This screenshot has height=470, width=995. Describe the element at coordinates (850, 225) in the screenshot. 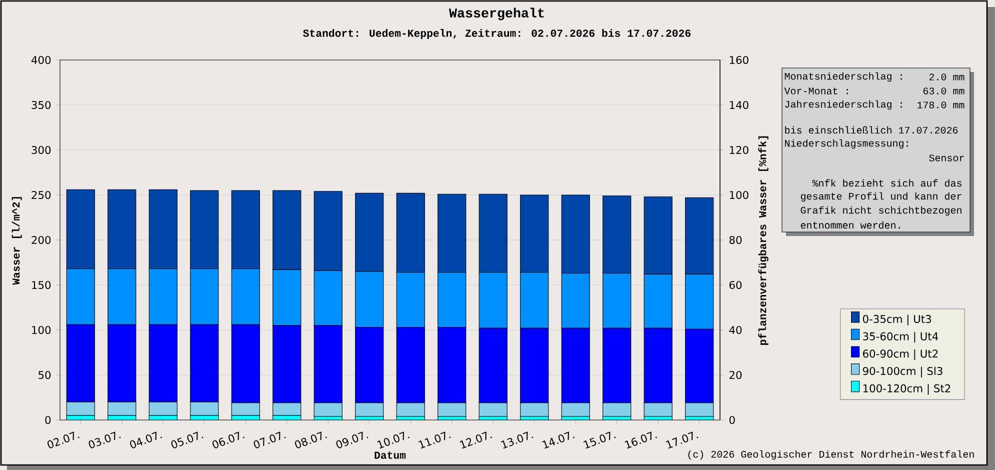

I see `text: entnommen werden.` at that location.